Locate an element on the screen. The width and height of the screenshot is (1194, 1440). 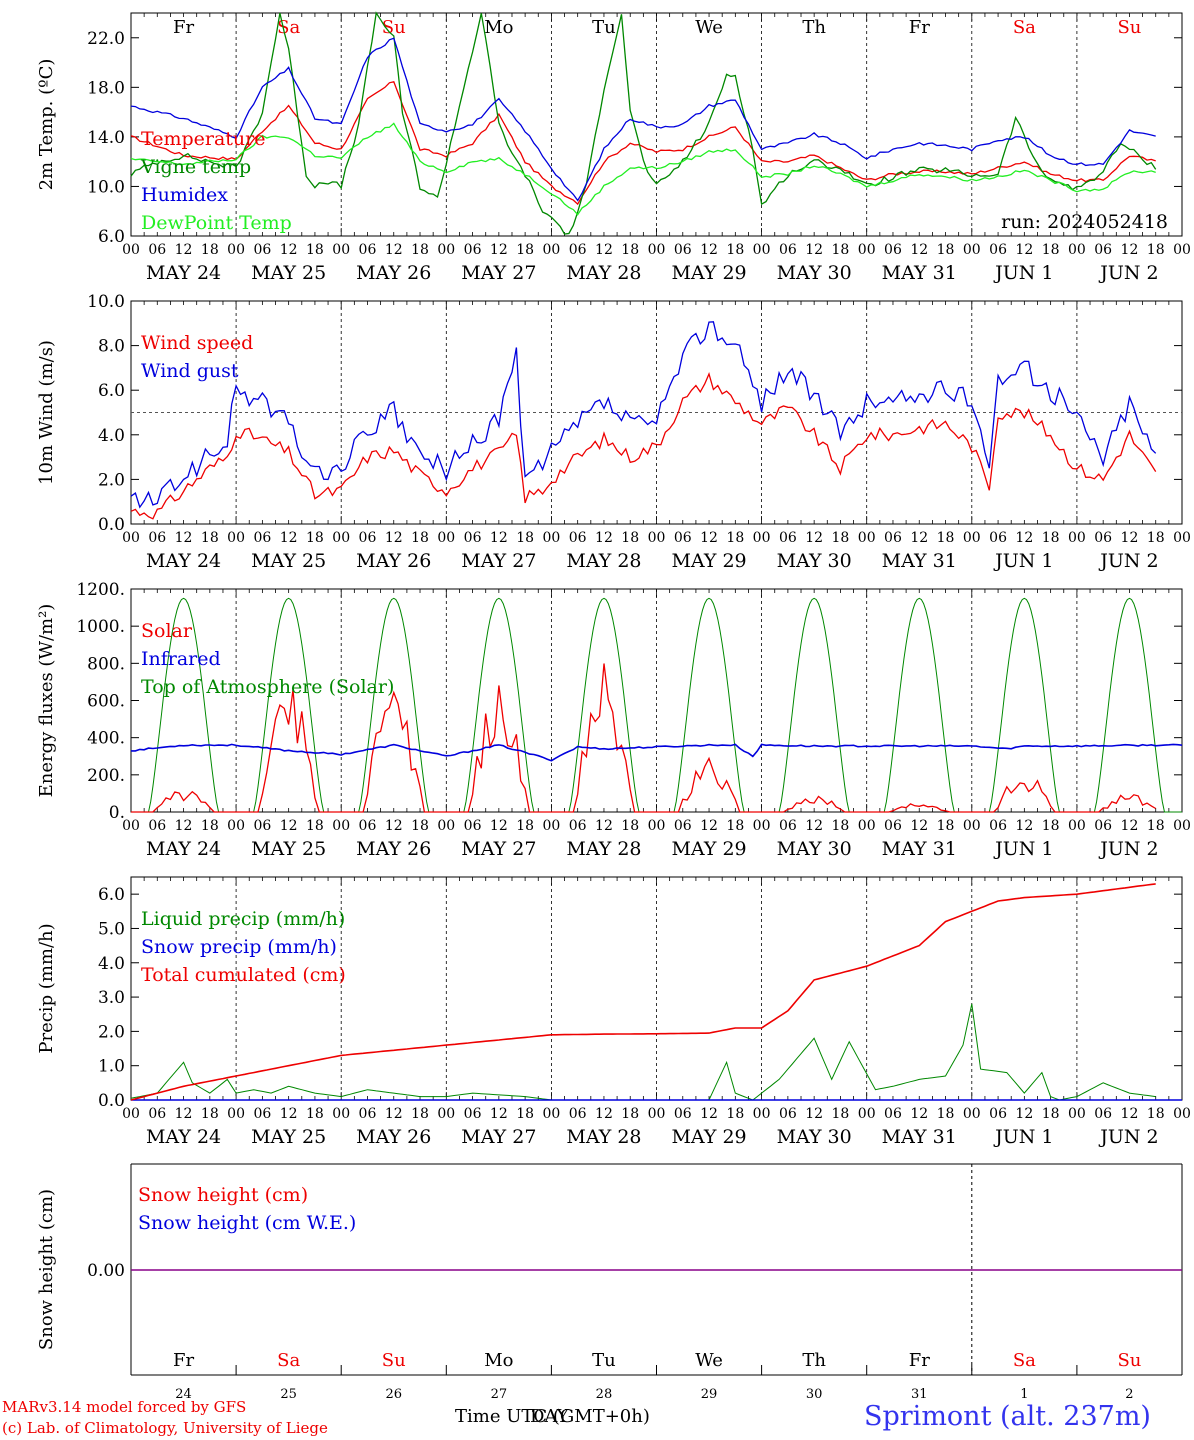
energy-date-label: MAY 27 is located at coordinates (498, 849).